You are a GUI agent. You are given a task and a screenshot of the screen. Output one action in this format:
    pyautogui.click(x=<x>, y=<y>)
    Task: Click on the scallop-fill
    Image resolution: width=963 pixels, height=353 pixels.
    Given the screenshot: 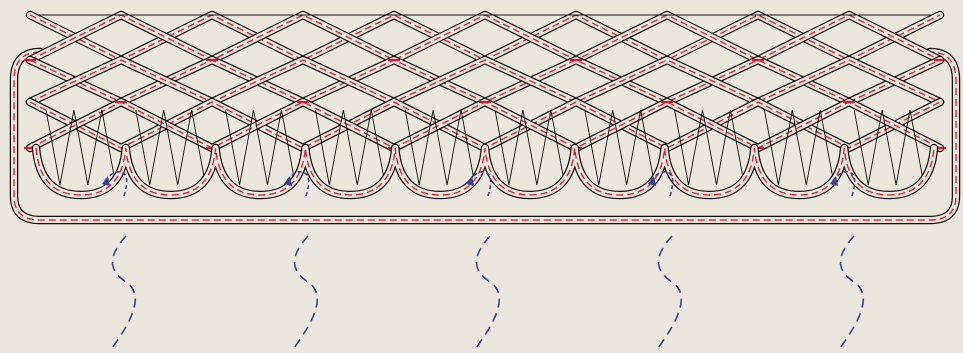 What is the action you would take?
    pyautogui.click(x=485, y=171)
    